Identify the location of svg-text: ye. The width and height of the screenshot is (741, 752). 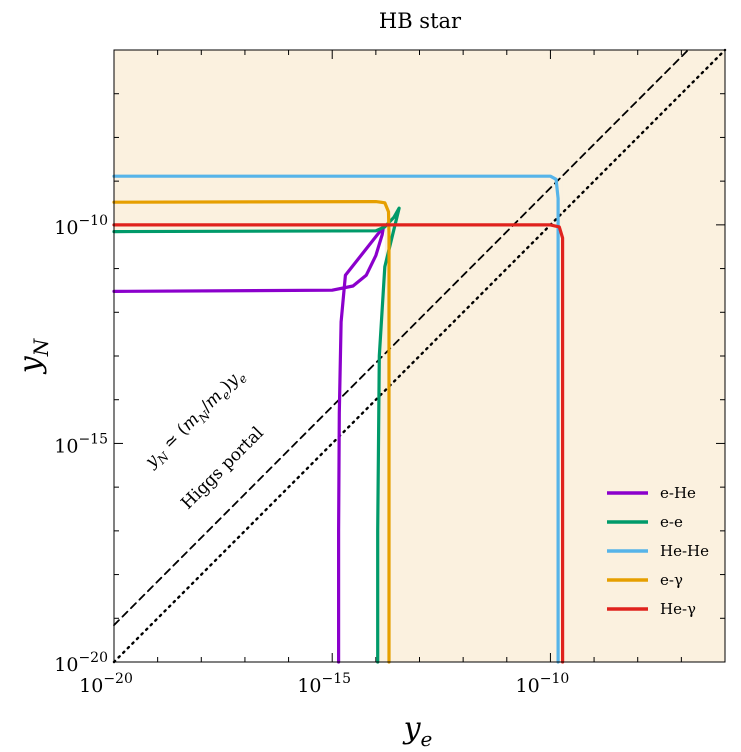
(417, 731).